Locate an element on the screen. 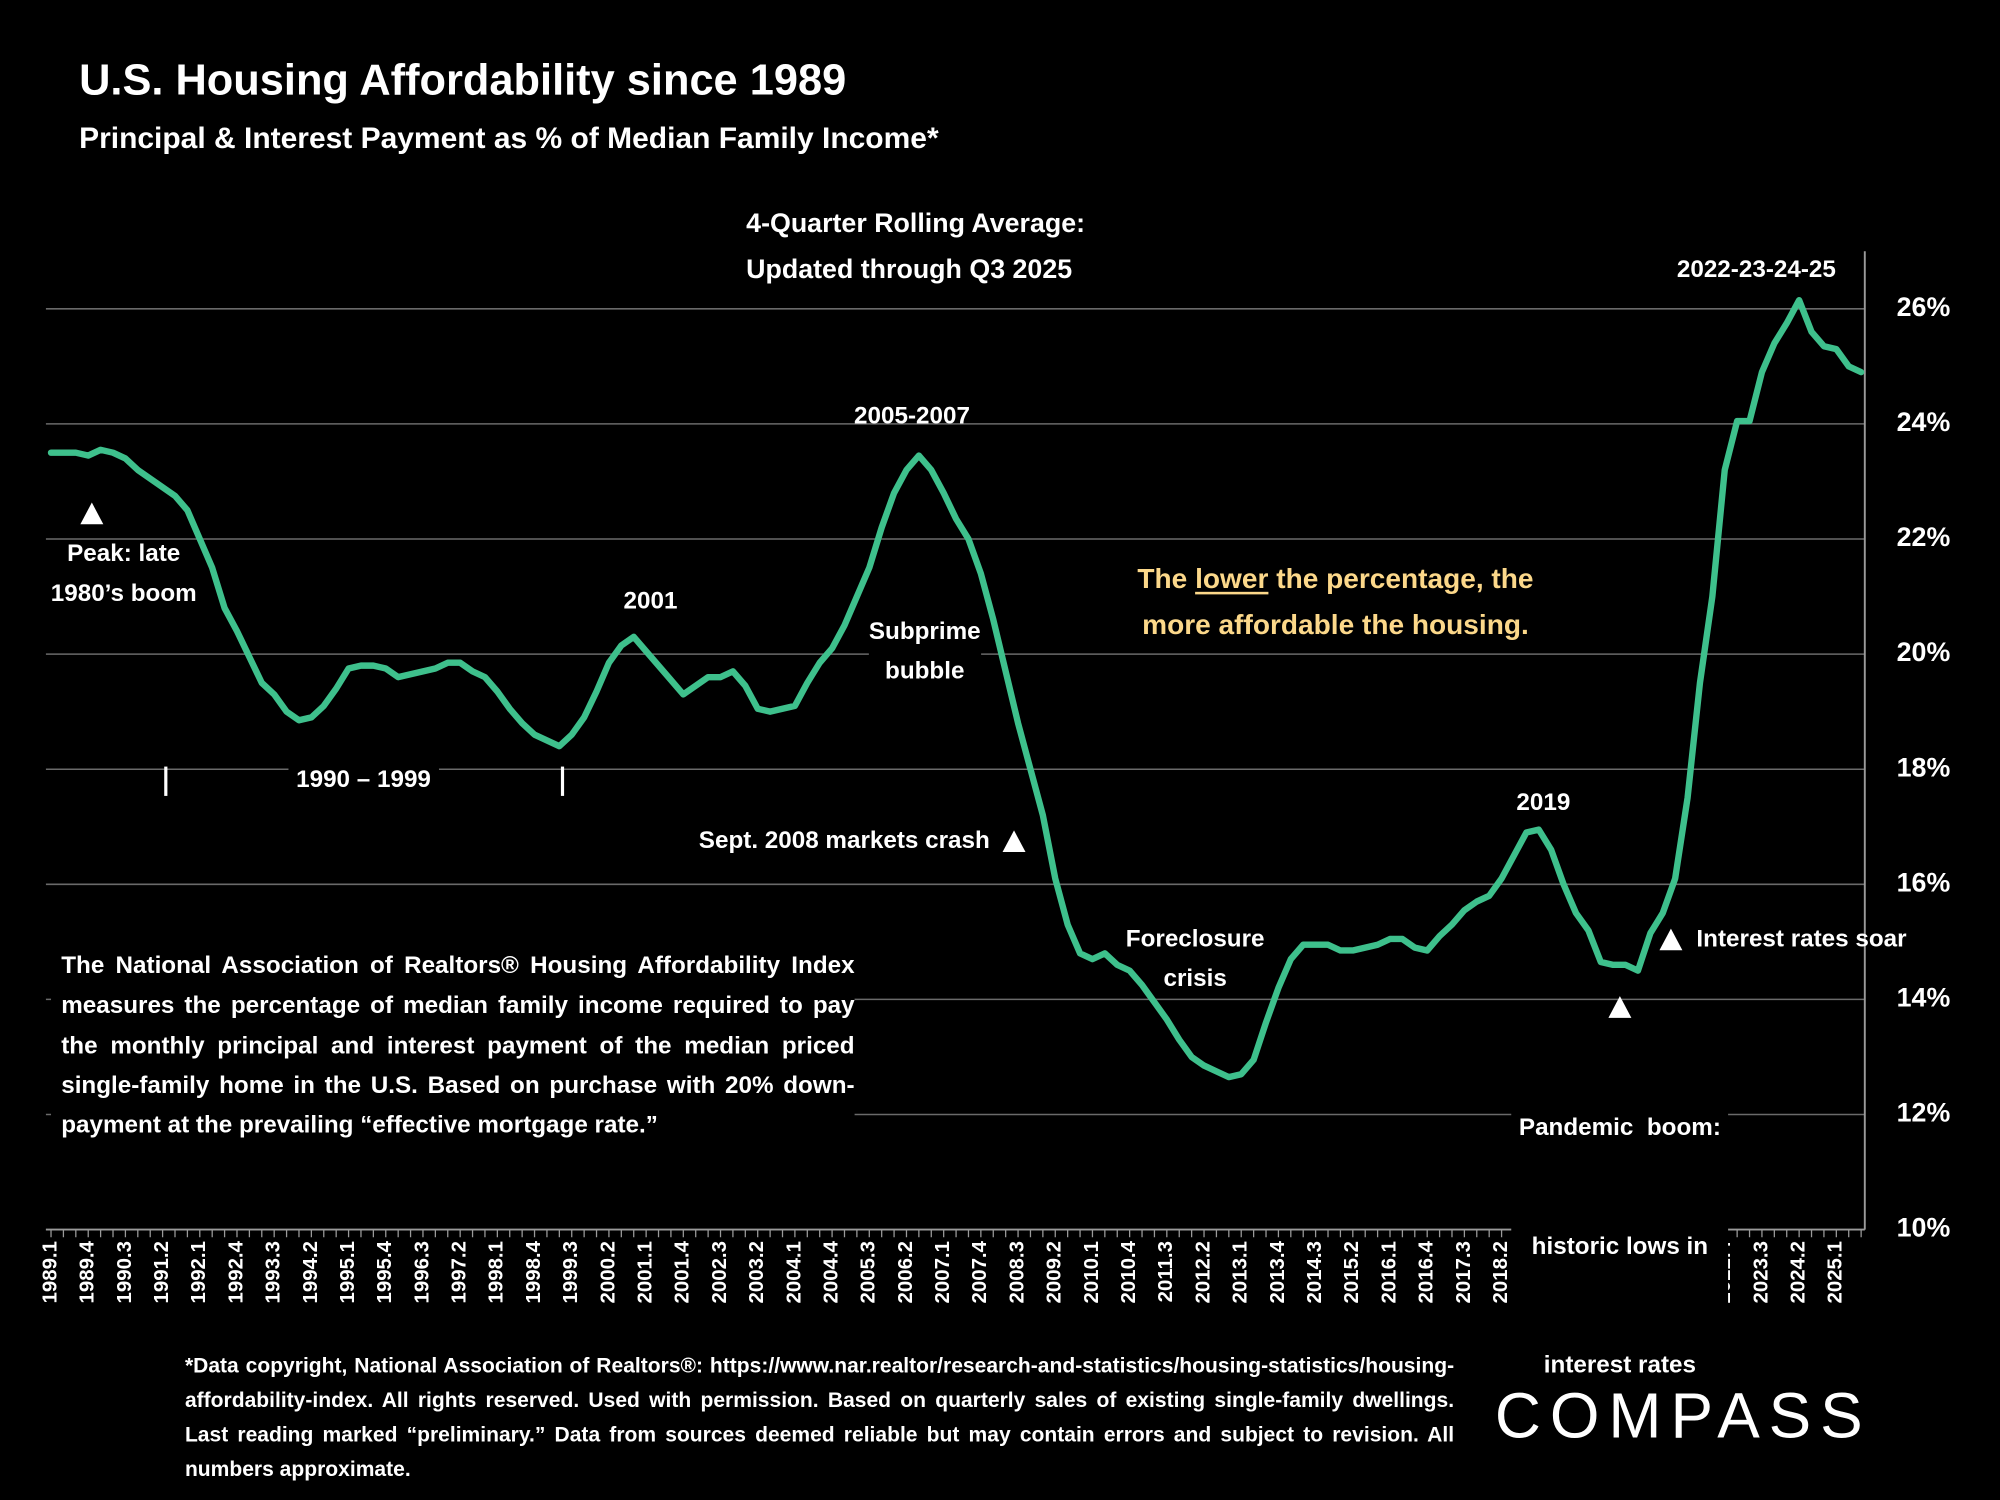  annotation-line: Interest rates soar is located at coordinates (1801, 939).